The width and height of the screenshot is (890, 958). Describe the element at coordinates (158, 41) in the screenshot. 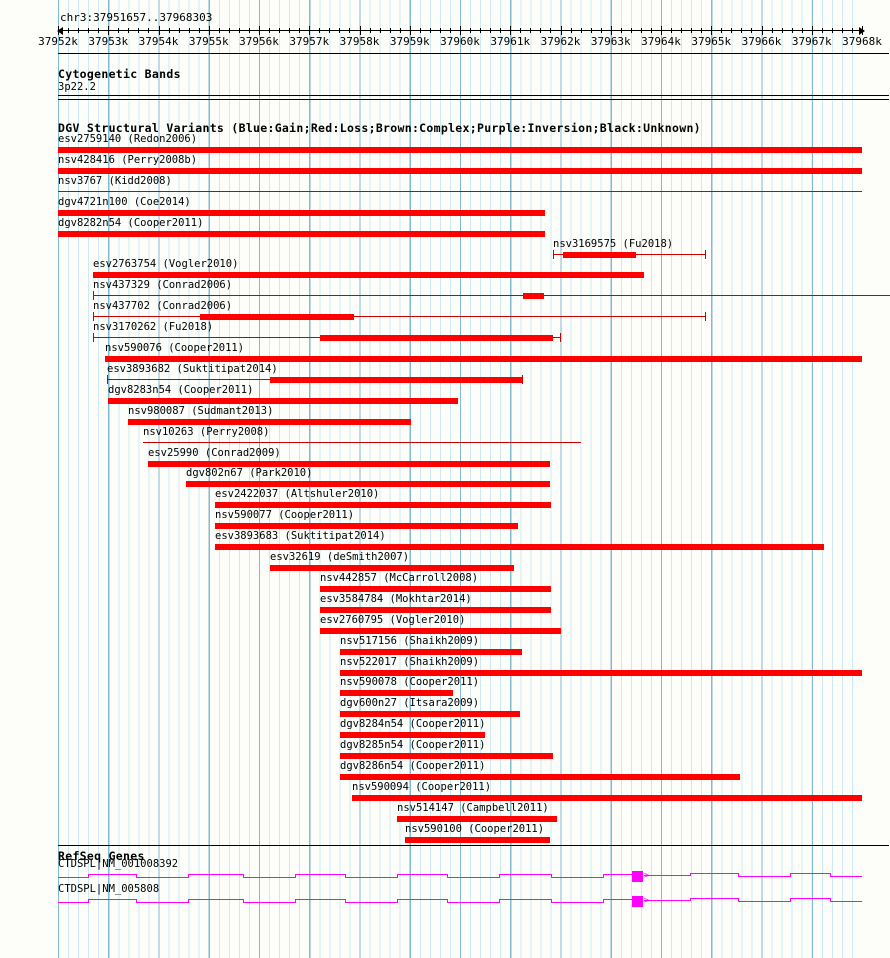

I see `ruler-tick-label: 37954k` at that location.